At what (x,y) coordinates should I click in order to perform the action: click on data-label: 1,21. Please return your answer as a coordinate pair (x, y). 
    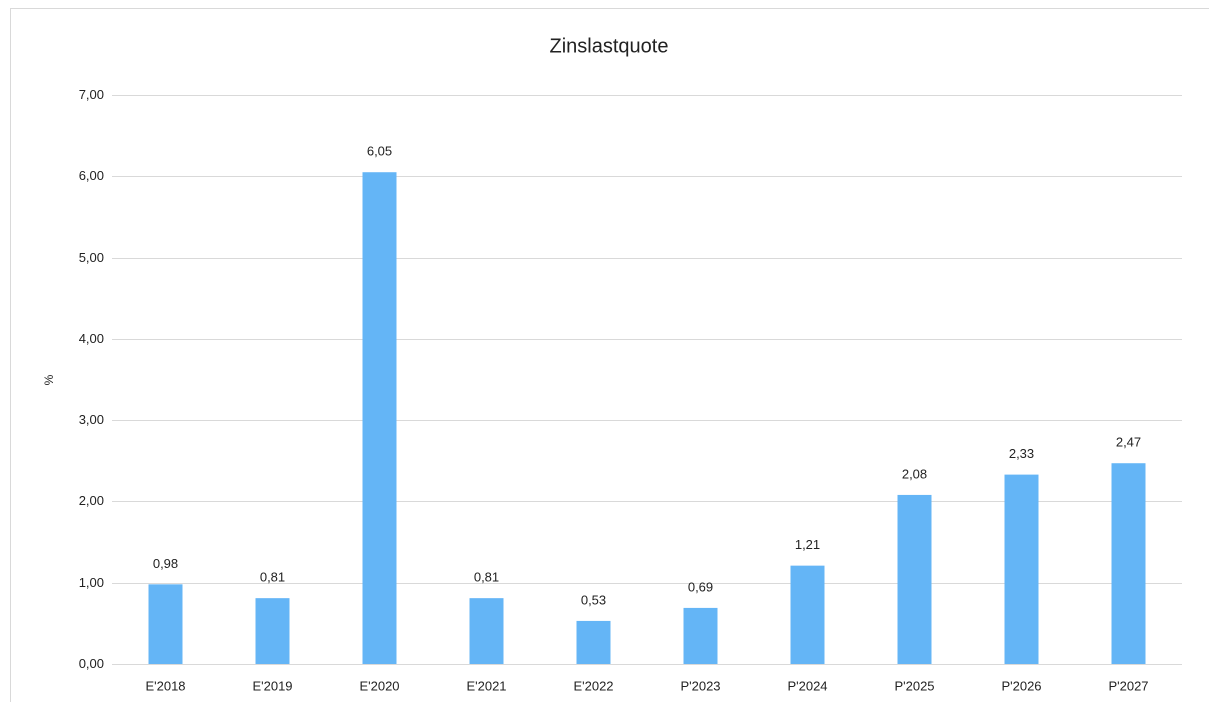
    Looking at the image, I should click on (807, 544).